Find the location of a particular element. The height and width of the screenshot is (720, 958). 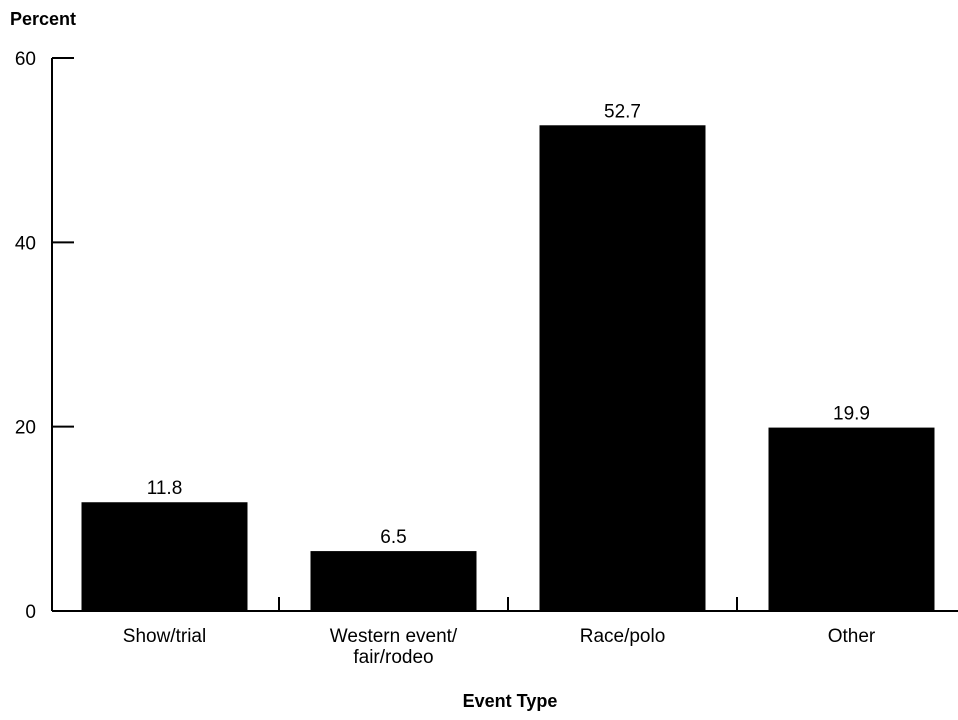

x-tick-label: Show/trial is located at coordinates (164, 636).